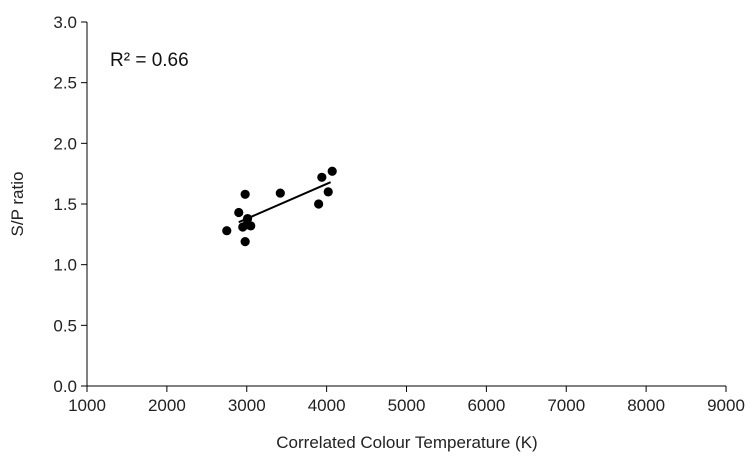  Describe the element at coordinates (65, 265) in the screenshot. I see `y-tick-label: 1.0` at that location.